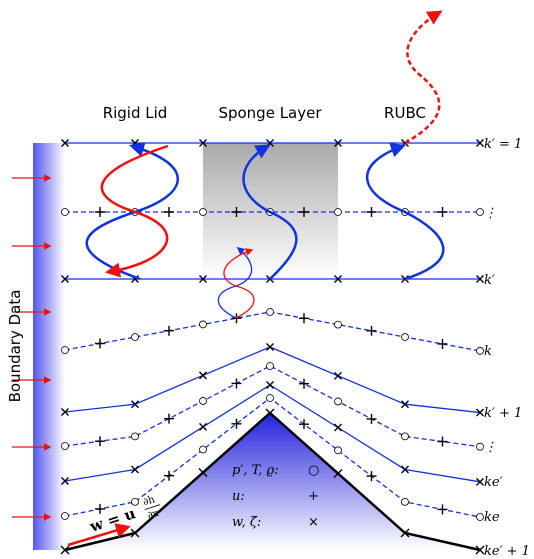 This screenshot has width=534, height=559. Describe the element at coordinates (270, 113) in the screenshot. I see `header: Sponge Layer` at that location.